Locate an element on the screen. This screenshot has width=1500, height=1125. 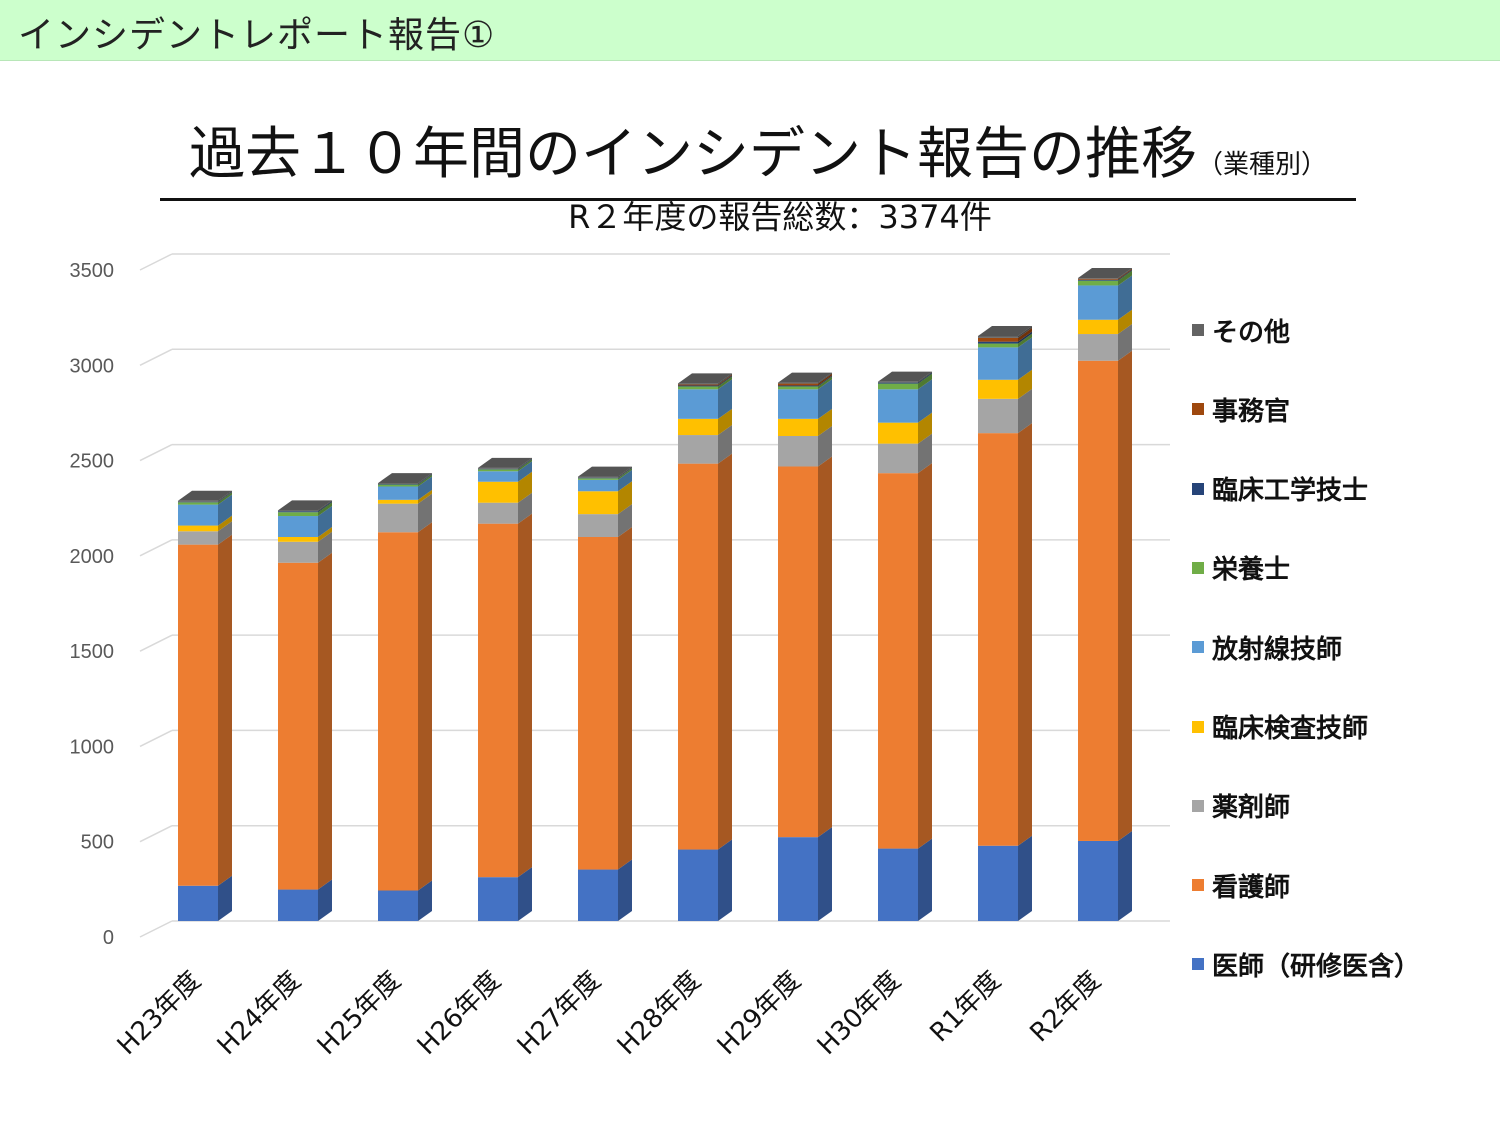
y-tick-label: 0 is located at coordinates (108, 938).